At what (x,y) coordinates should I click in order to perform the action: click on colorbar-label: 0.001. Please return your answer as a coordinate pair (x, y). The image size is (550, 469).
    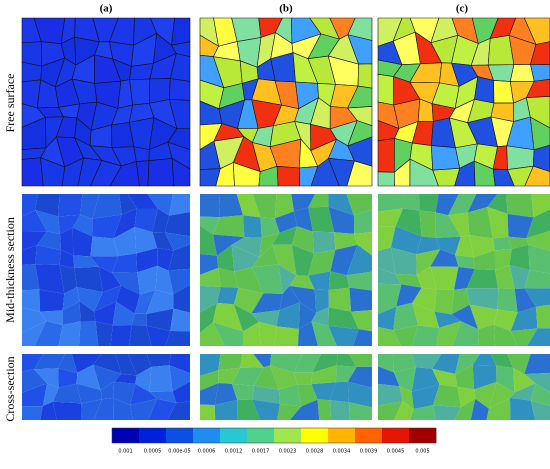
    Looking at the image, I should click on (125, 452).